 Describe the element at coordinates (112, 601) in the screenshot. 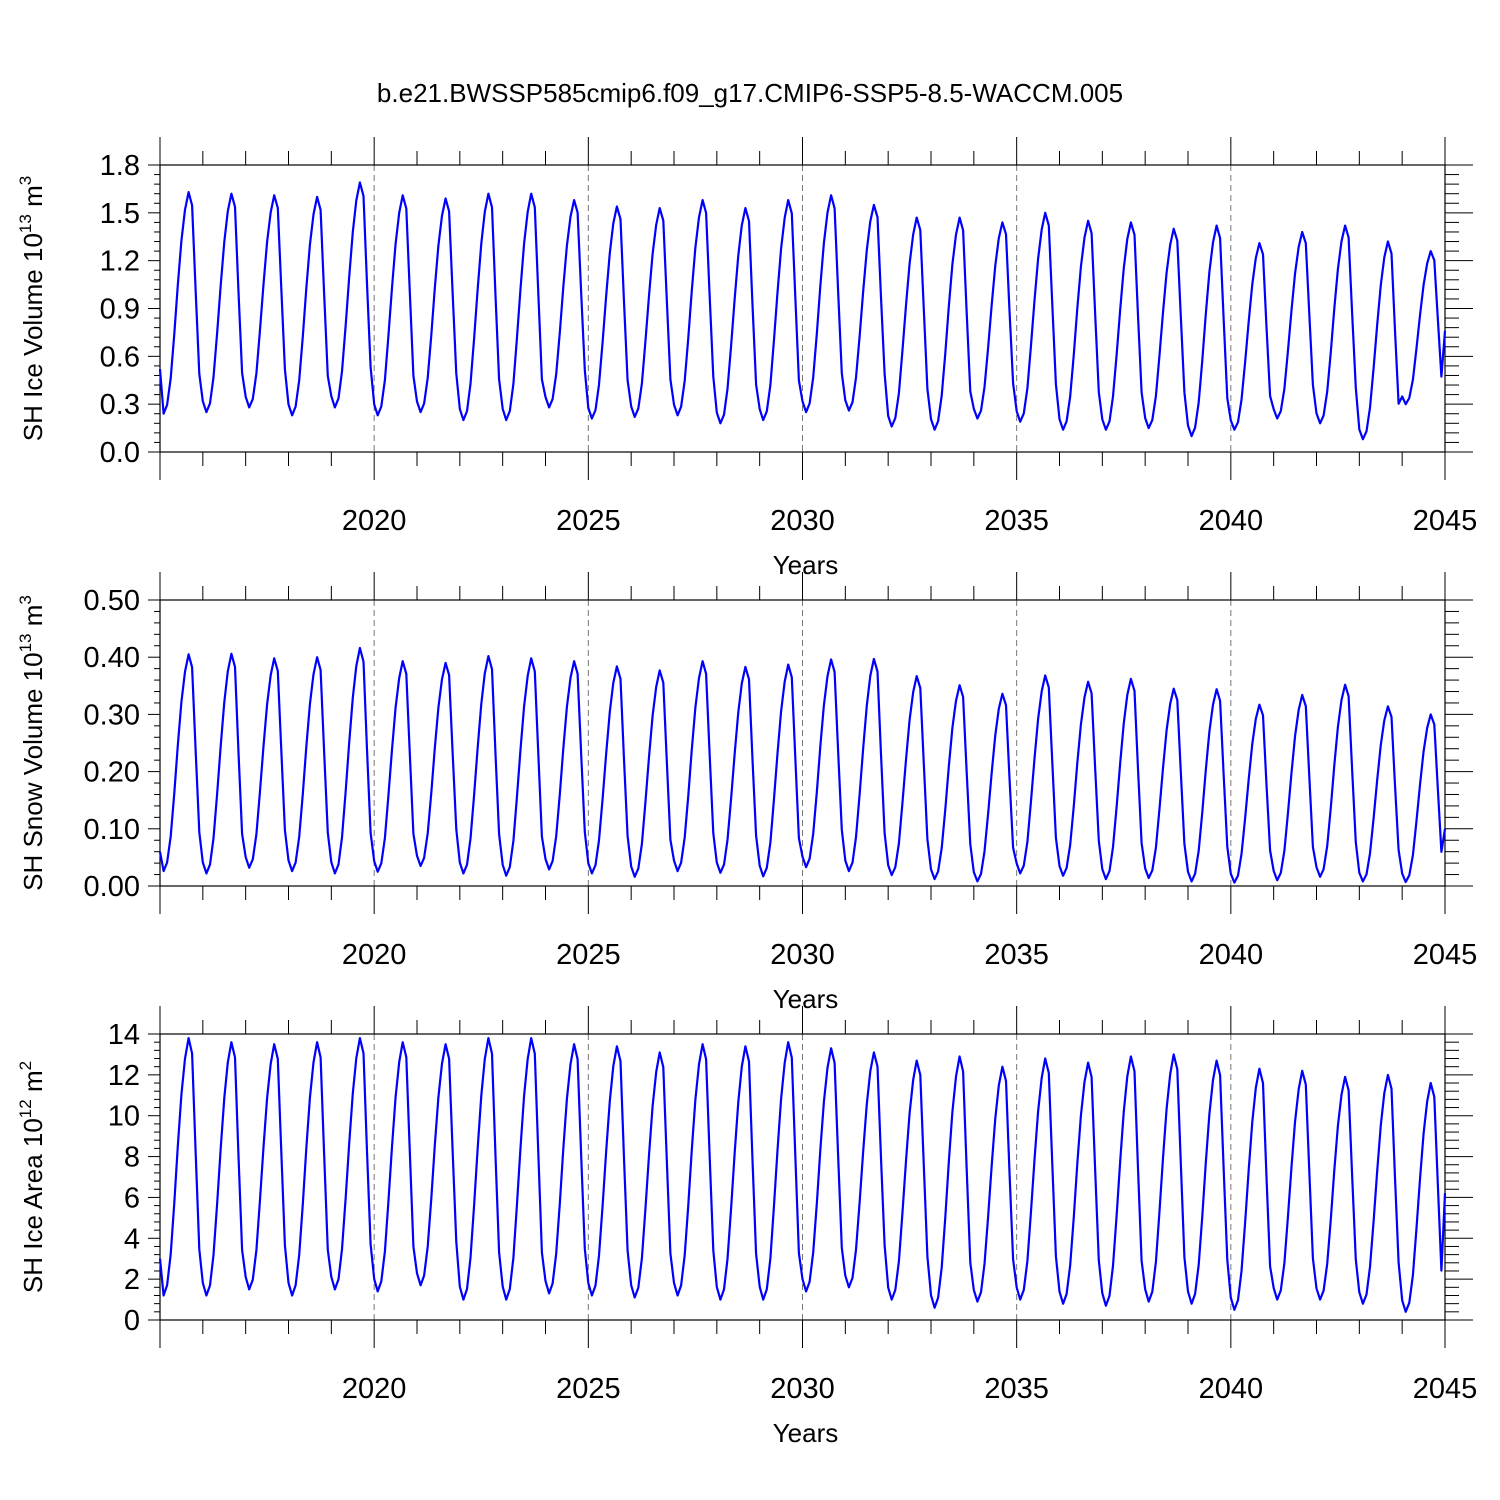

I see `y-tick-label: 0.50` at that location.